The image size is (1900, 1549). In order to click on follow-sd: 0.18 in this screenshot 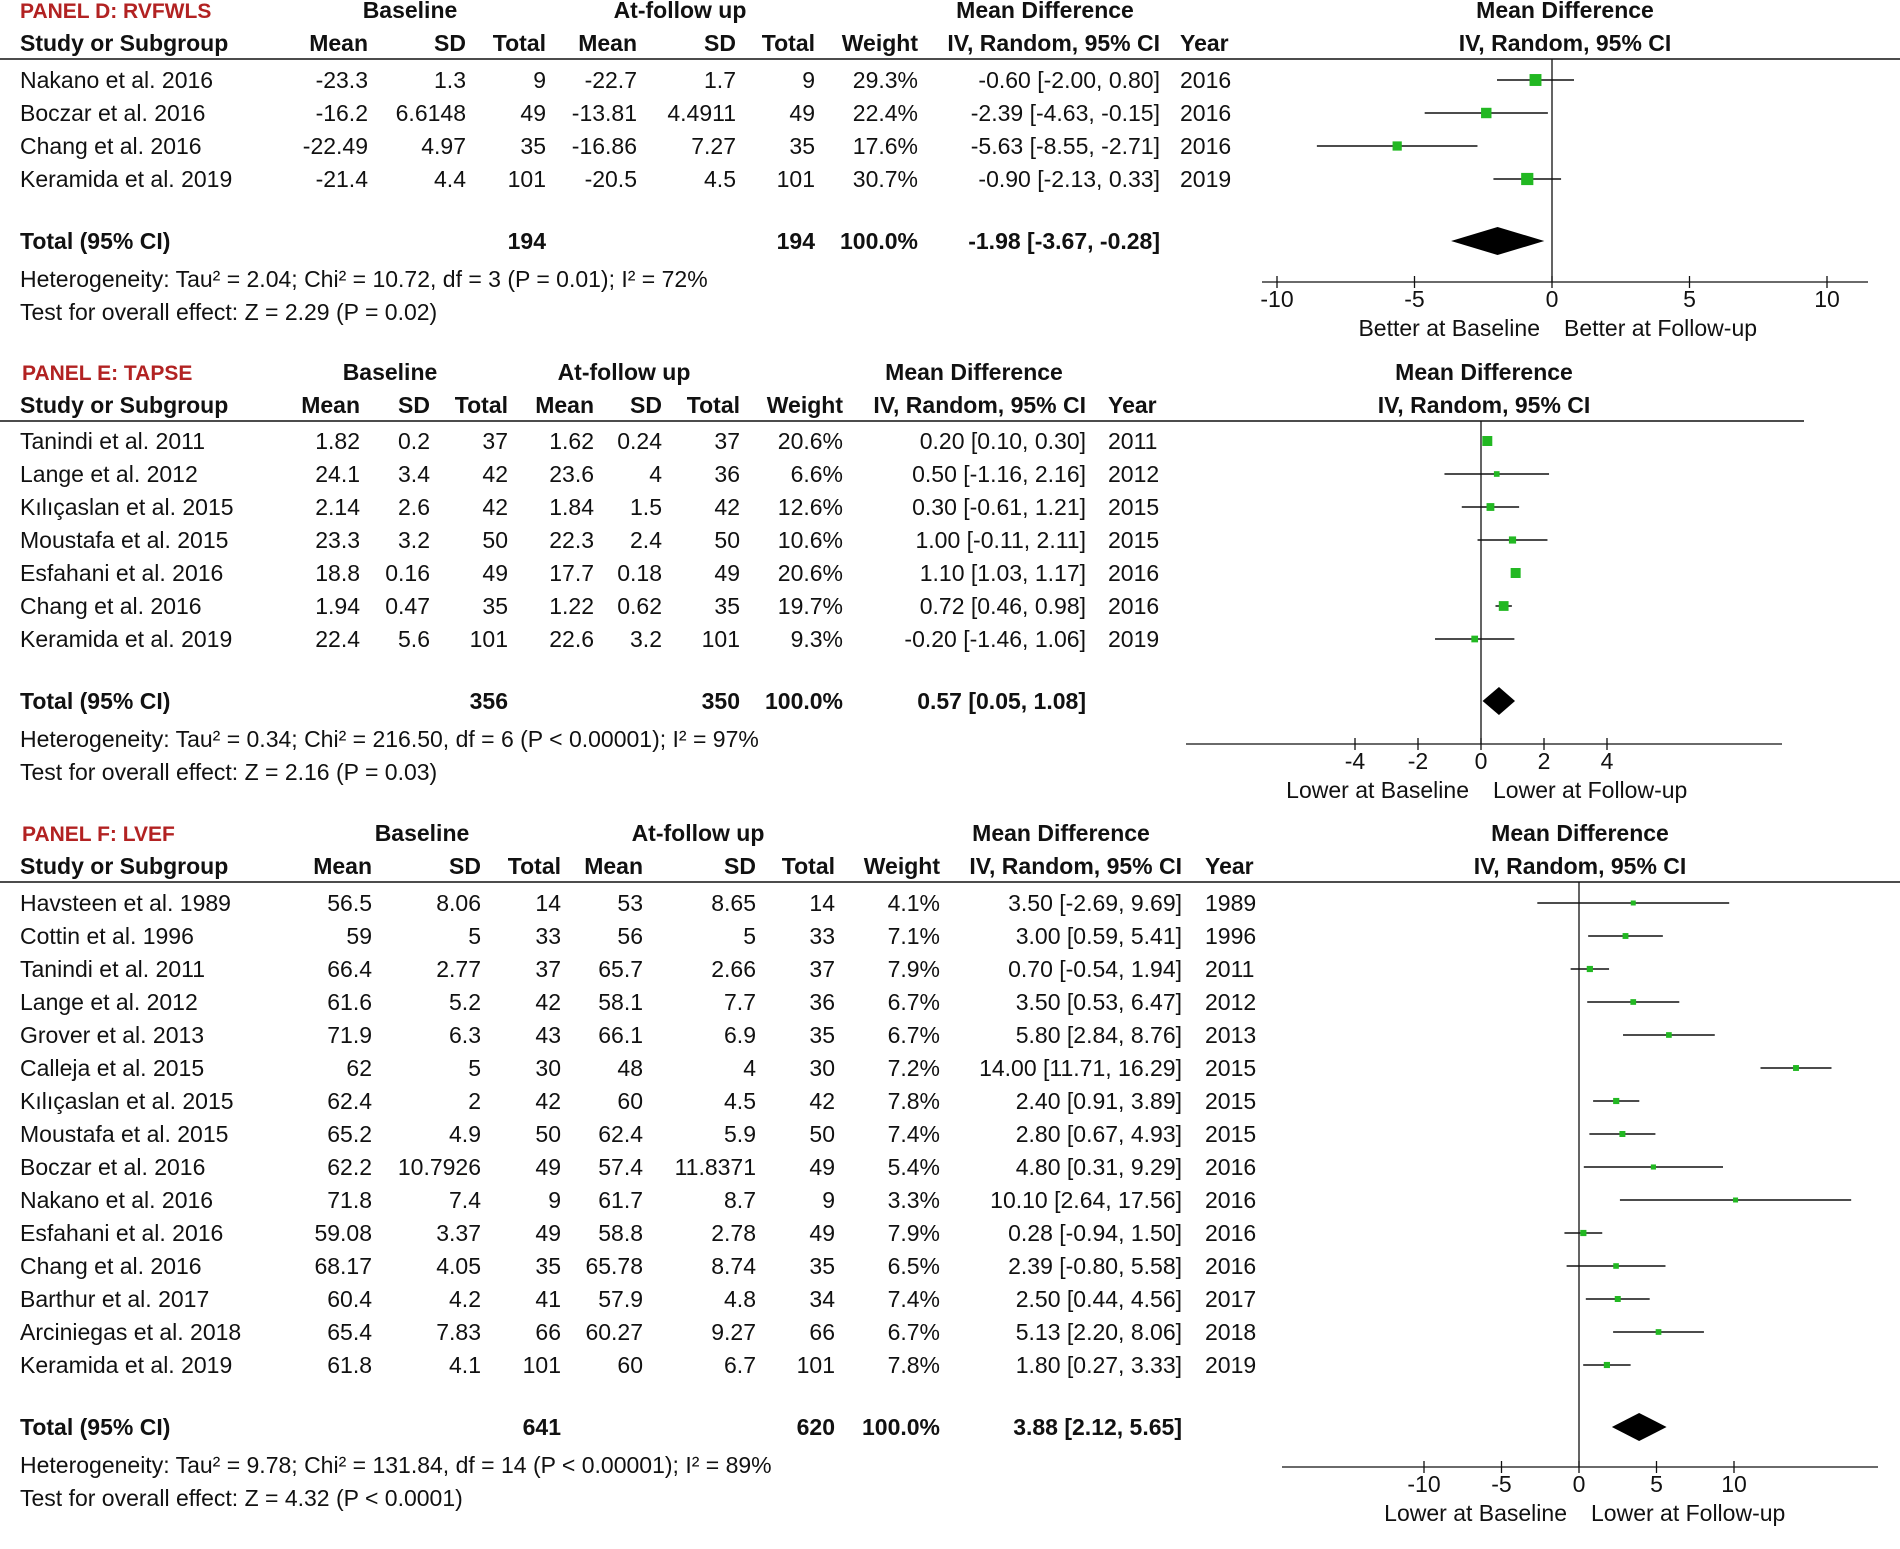, I will do `click(639, 573)`.